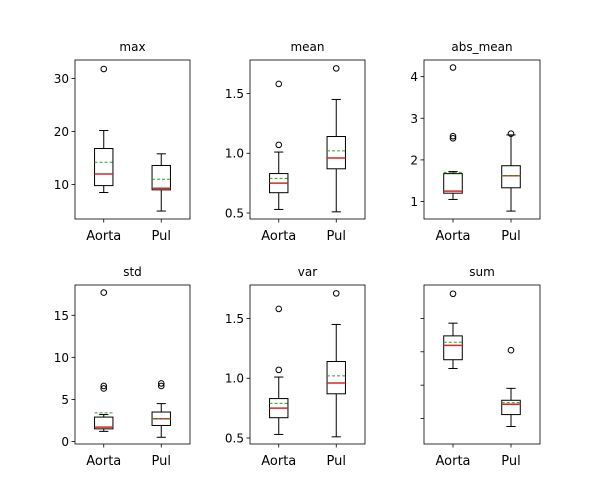 The image size is (600, 500). What do you see at coordinates (414, 202) in the screenshot?
I see `y-tick-label: 1` at bounding box center [414, 202].